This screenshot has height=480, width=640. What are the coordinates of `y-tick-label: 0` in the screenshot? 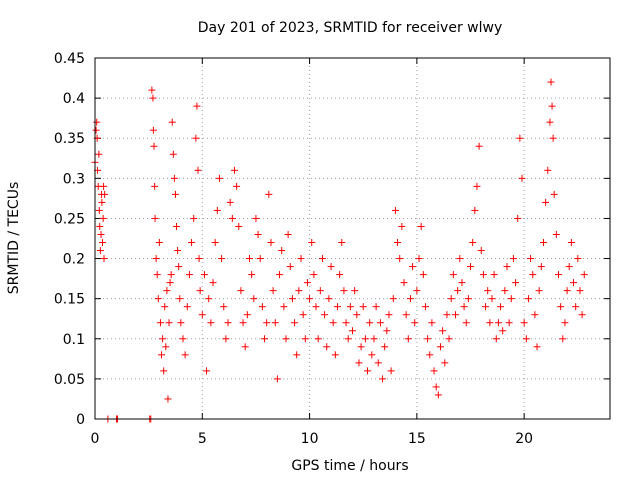 It's located at (80, 420).